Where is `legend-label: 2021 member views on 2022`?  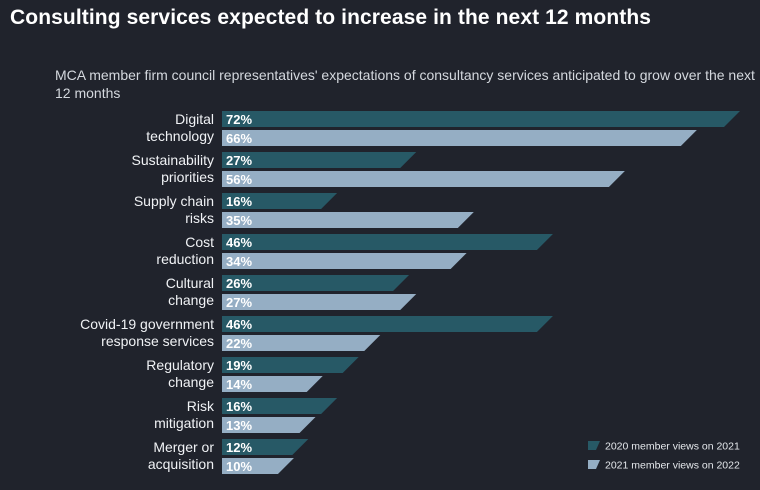
legend-label: 2021 member views on 2022 is located at coordinates (672, 466).